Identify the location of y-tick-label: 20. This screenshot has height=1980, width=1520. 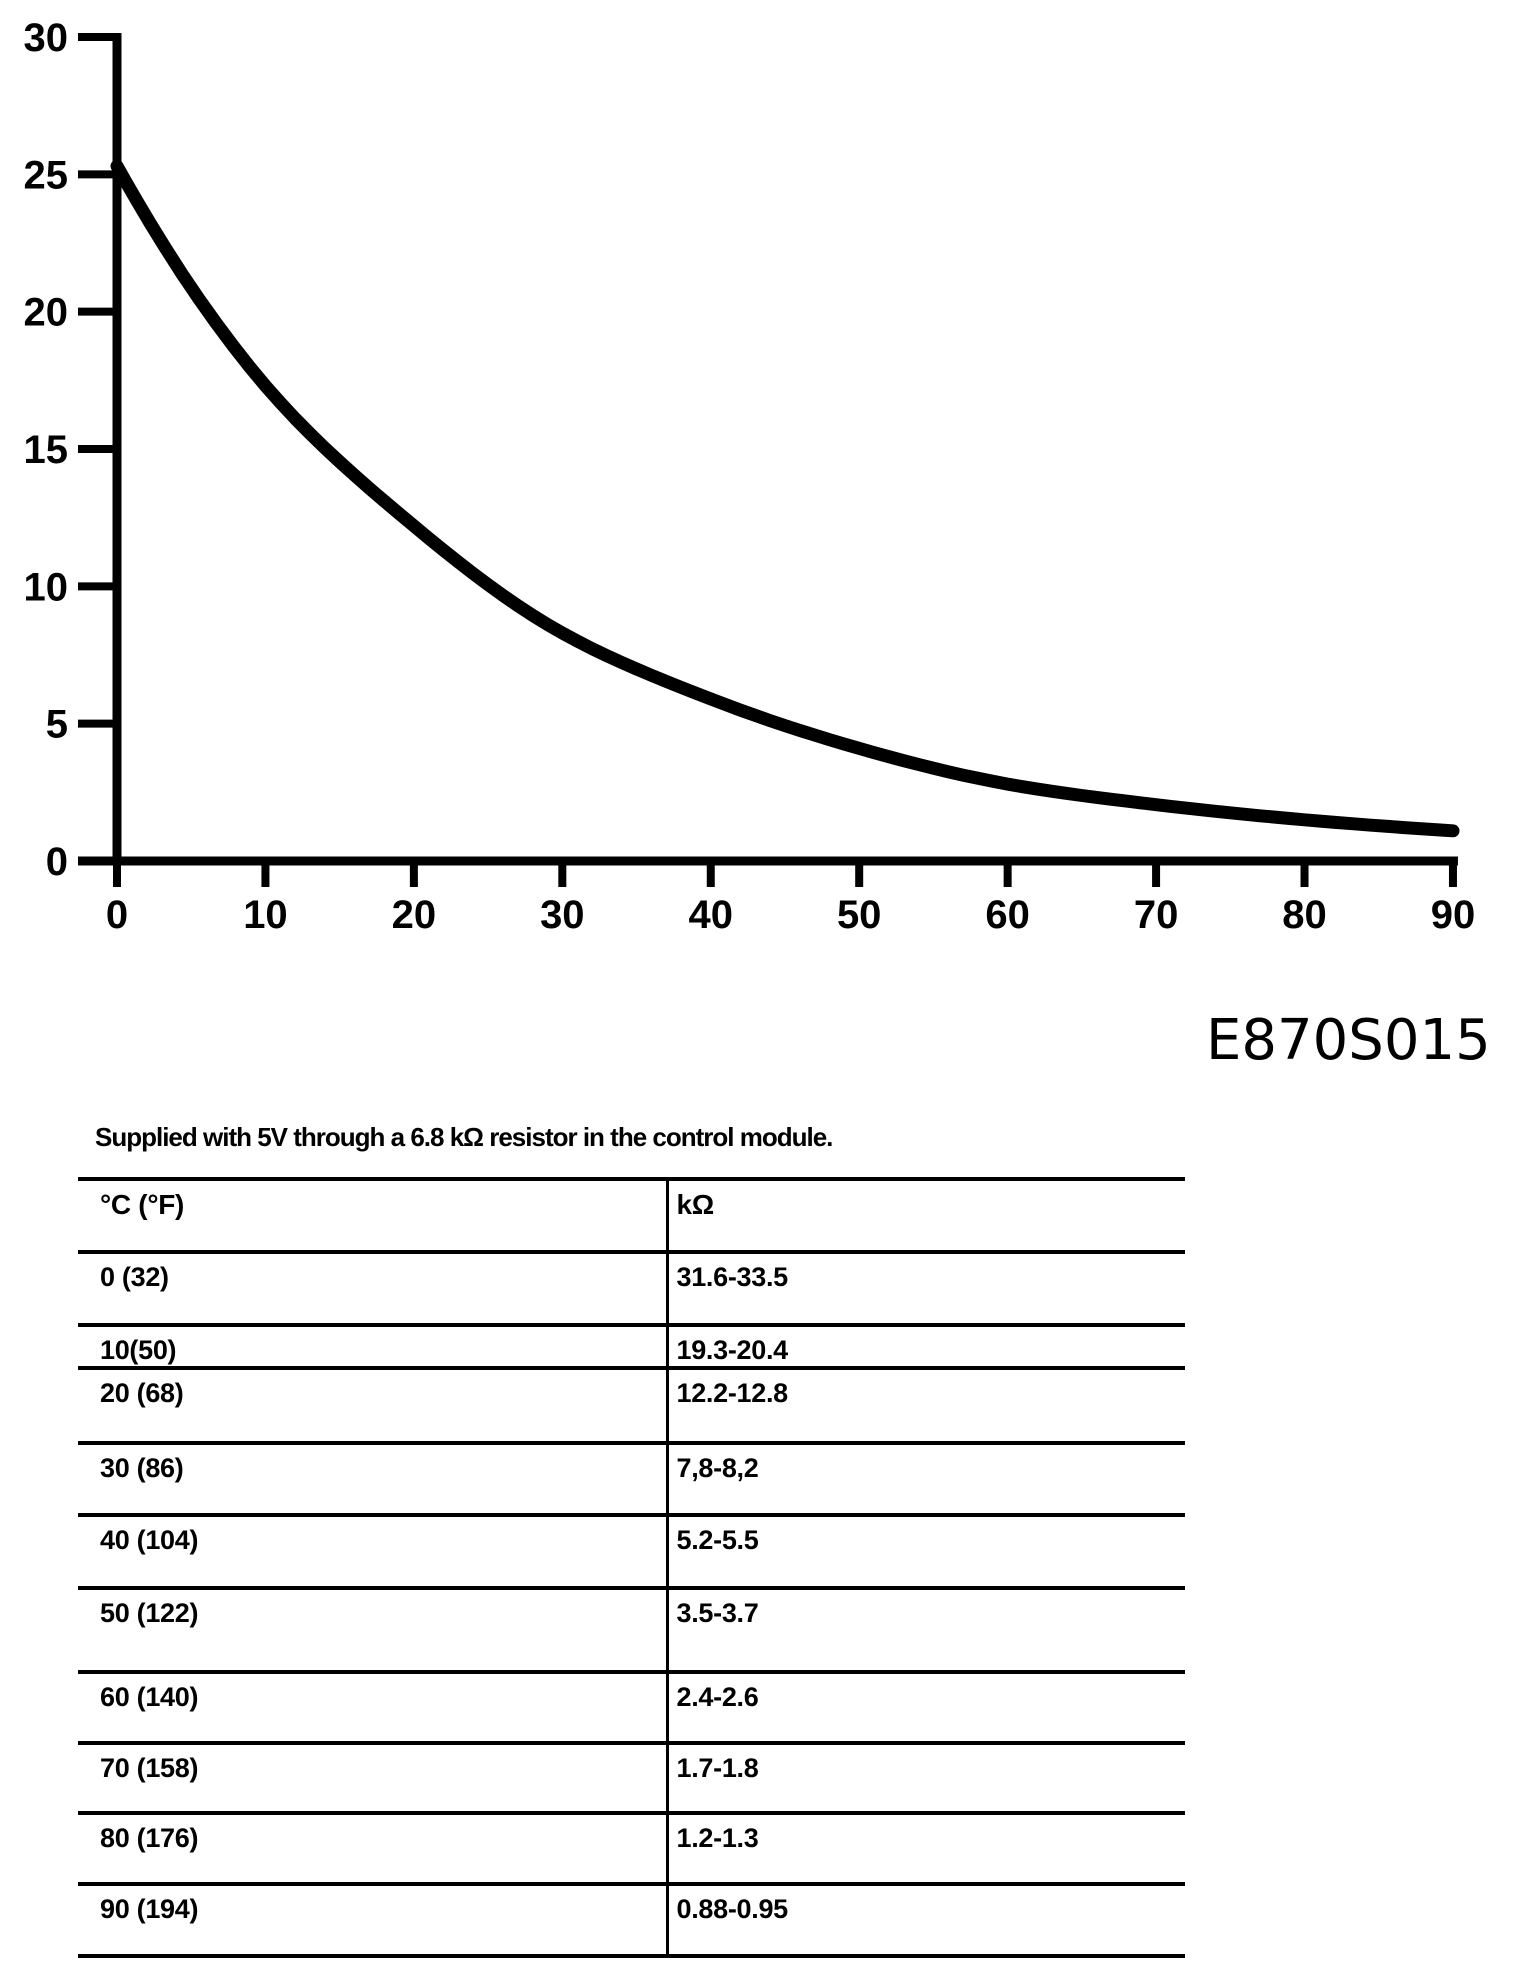
(46, 313).